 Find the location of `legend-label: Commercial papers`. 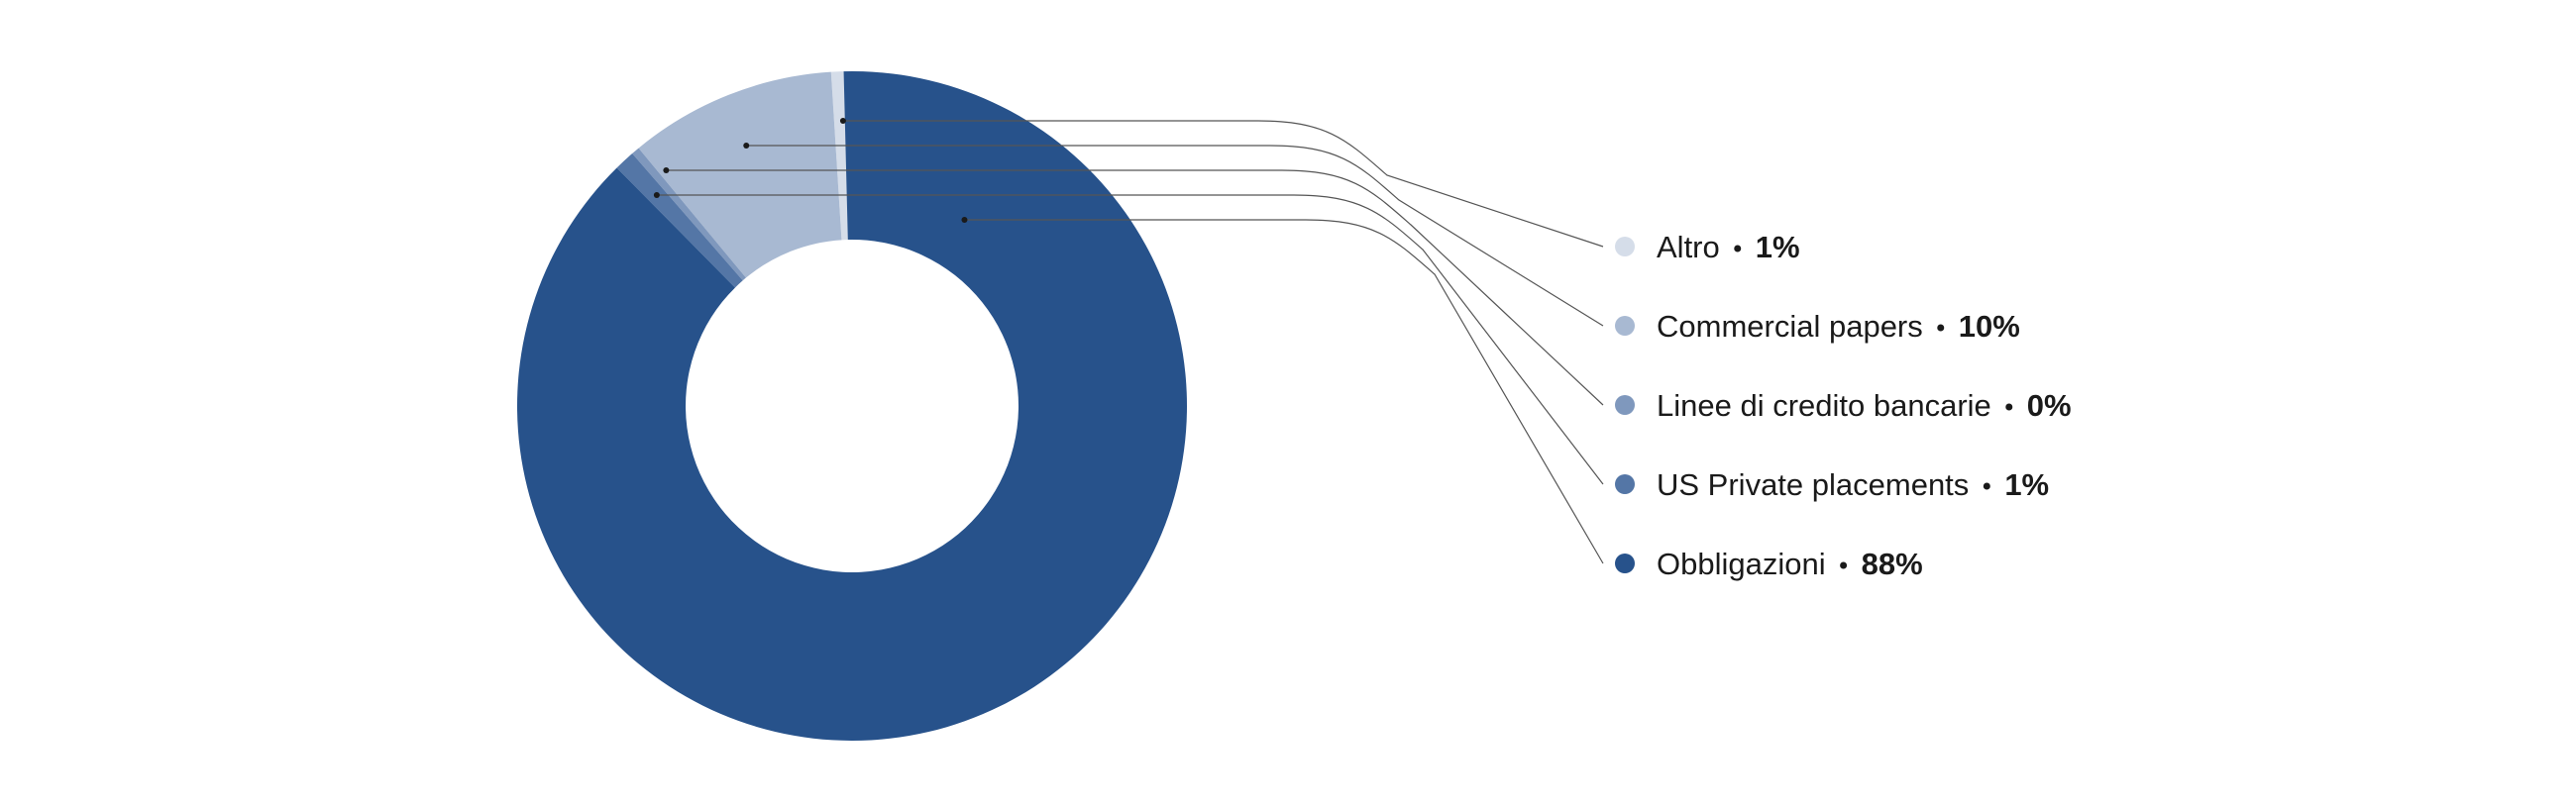

legend-label: Commercial papers is located at coordinates (1790, 326).